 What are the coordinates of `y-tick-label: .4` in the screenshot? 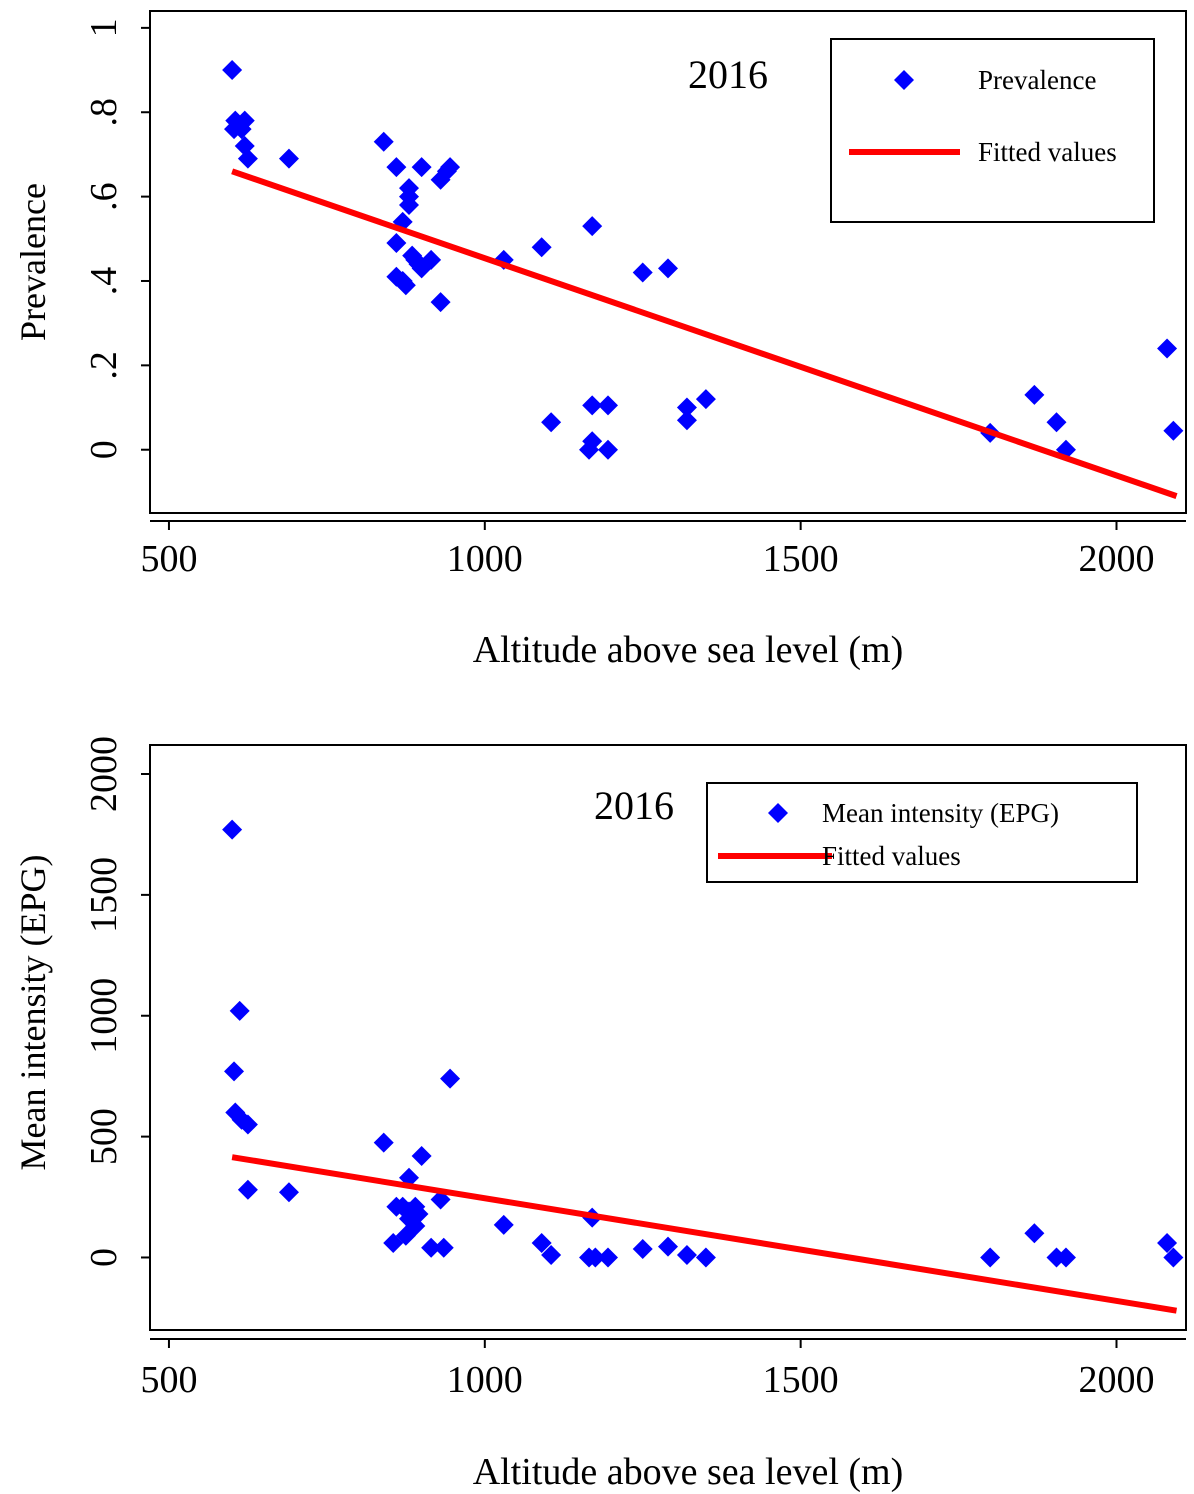 It's located at (104, 281).